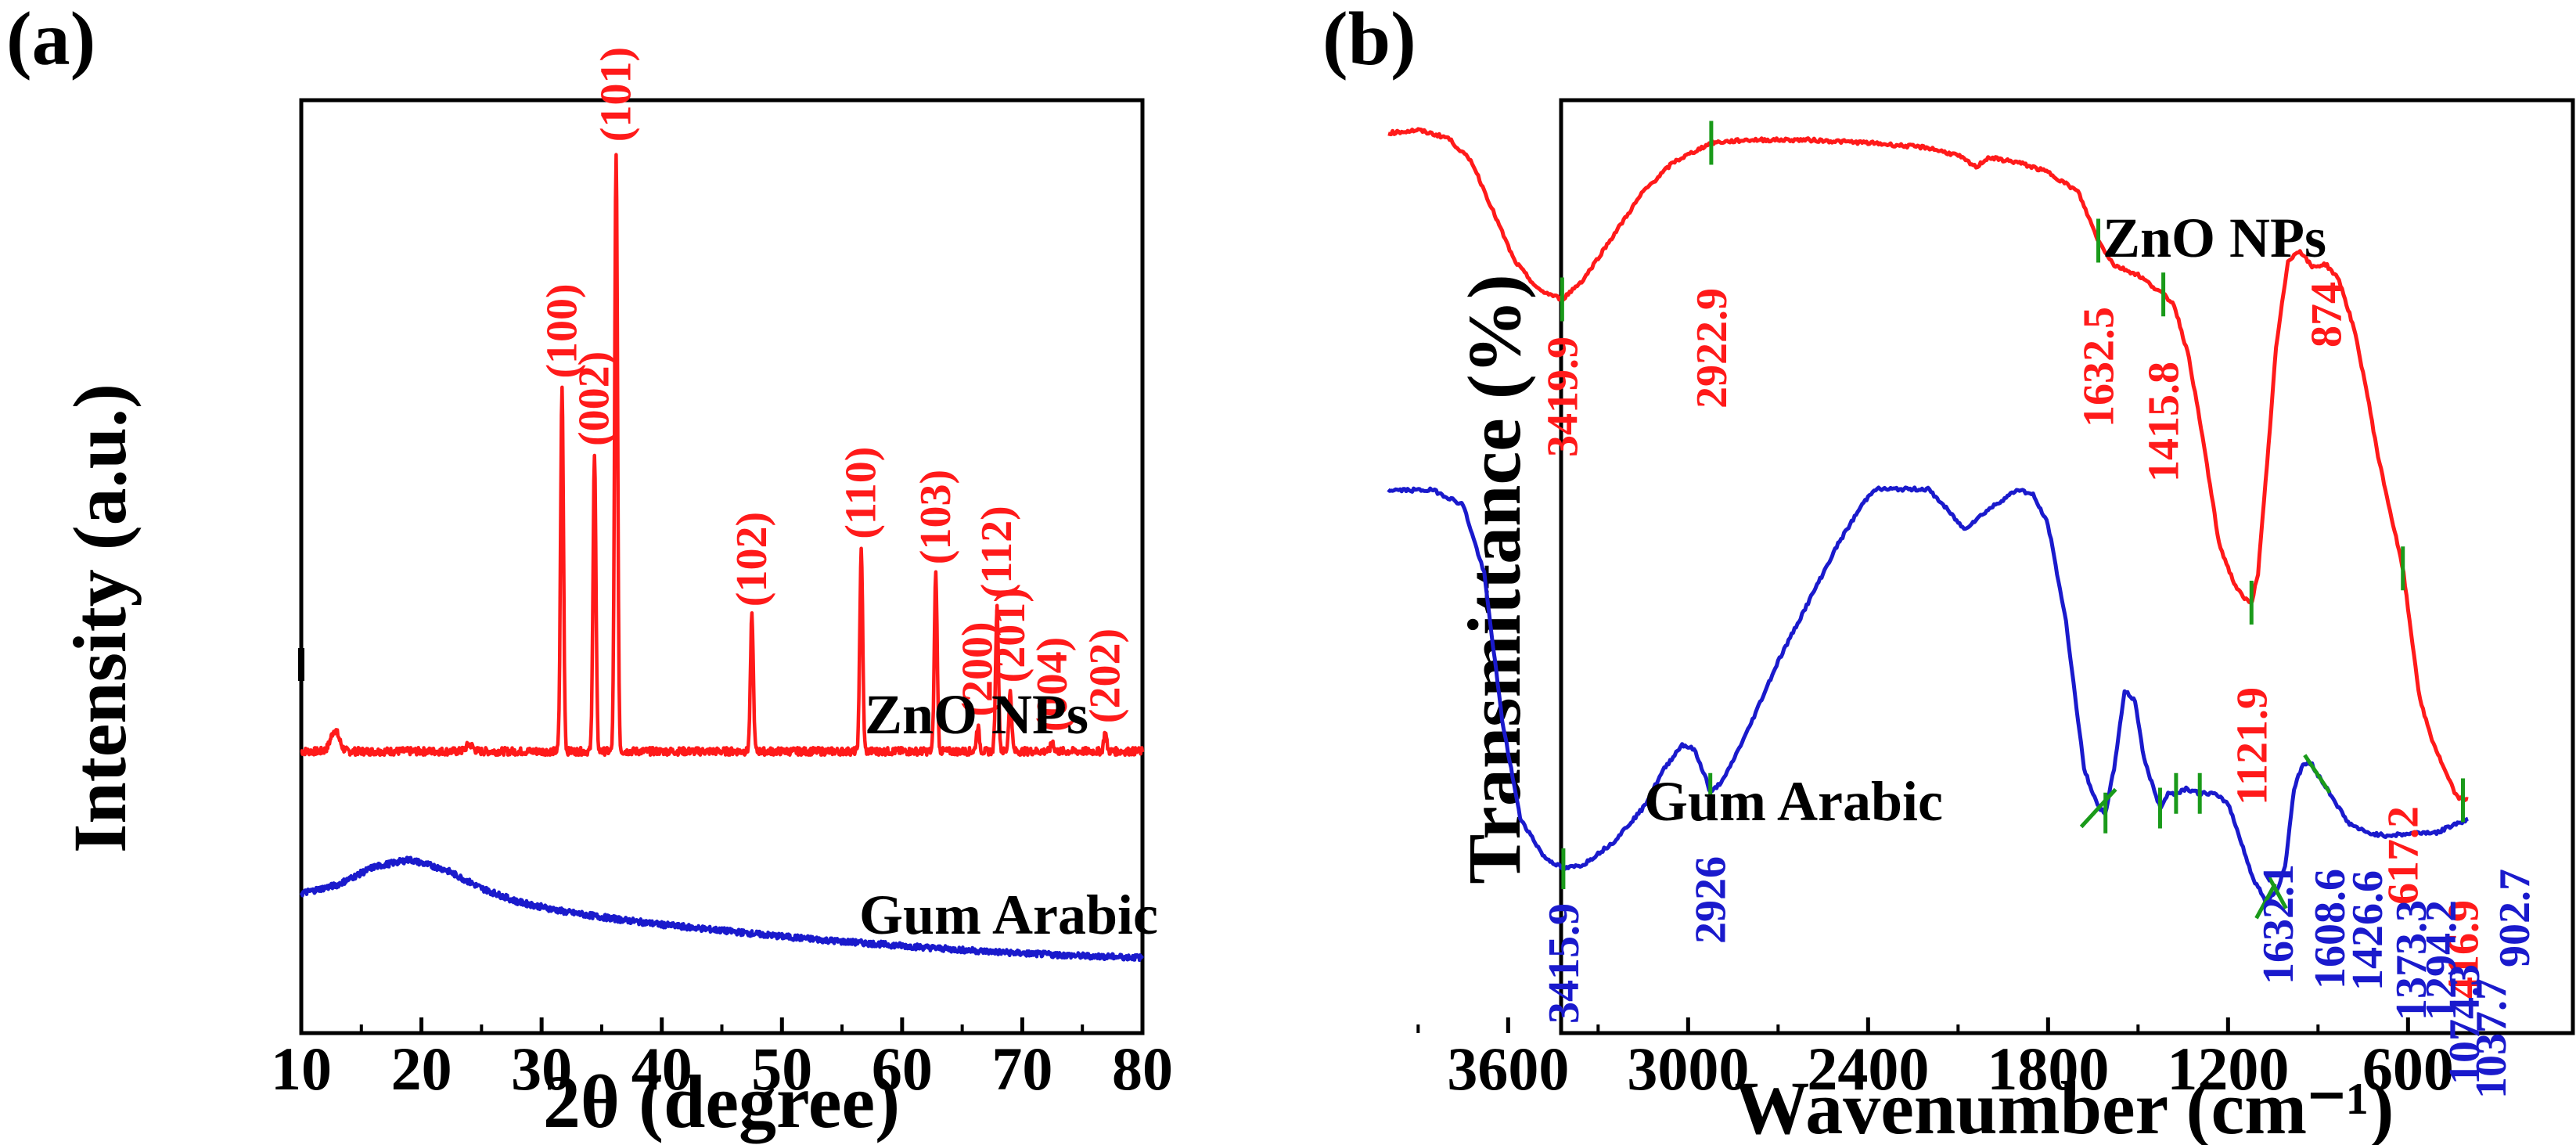  I want to click on panel-a-xtick-label: 40, so click(662, 1069).